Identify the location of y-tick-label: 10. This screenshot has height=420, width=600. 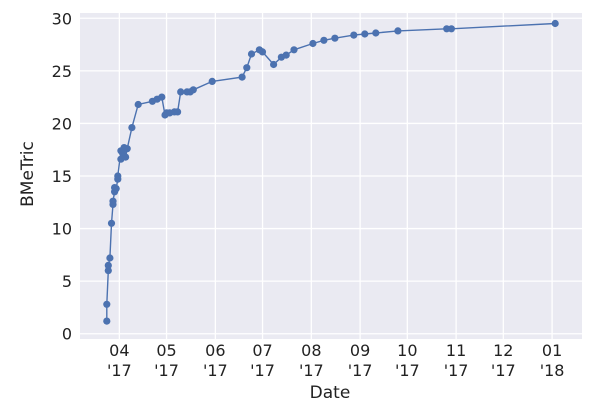
(62, 229).